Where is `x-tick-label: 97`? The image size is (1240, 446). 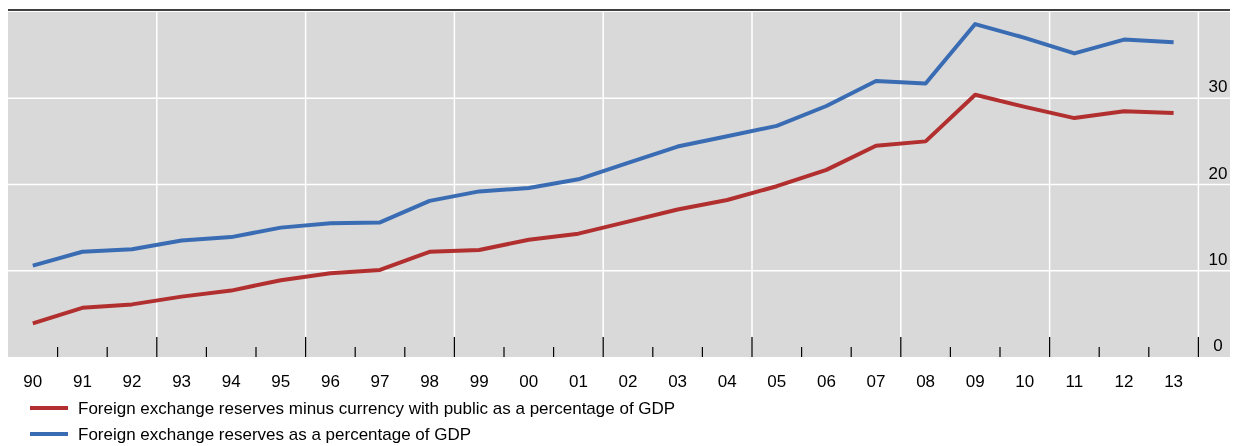
x-tick-label: 97 is located at coordinates (380, 381).